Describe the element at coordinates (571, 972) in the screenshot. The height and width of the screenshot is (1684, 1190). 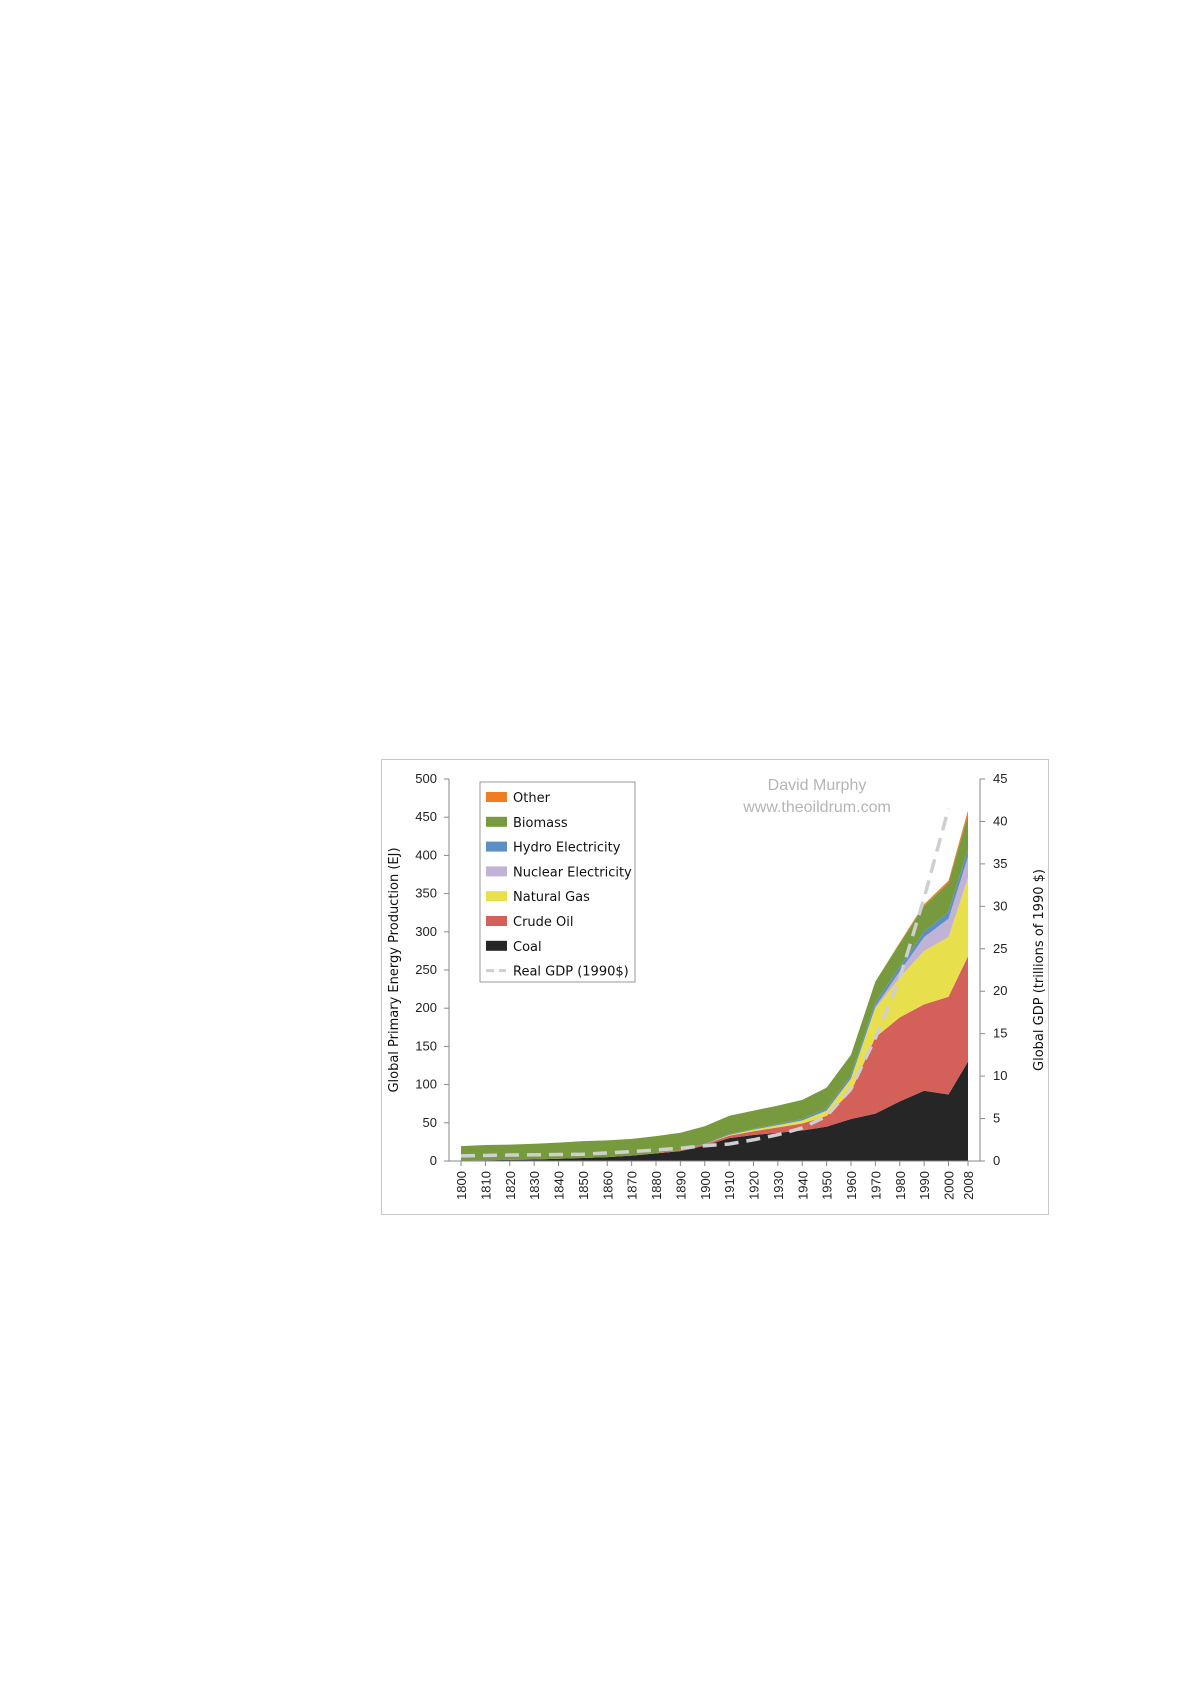
I see `legend-label: Real GDP (1990$)` at that location.